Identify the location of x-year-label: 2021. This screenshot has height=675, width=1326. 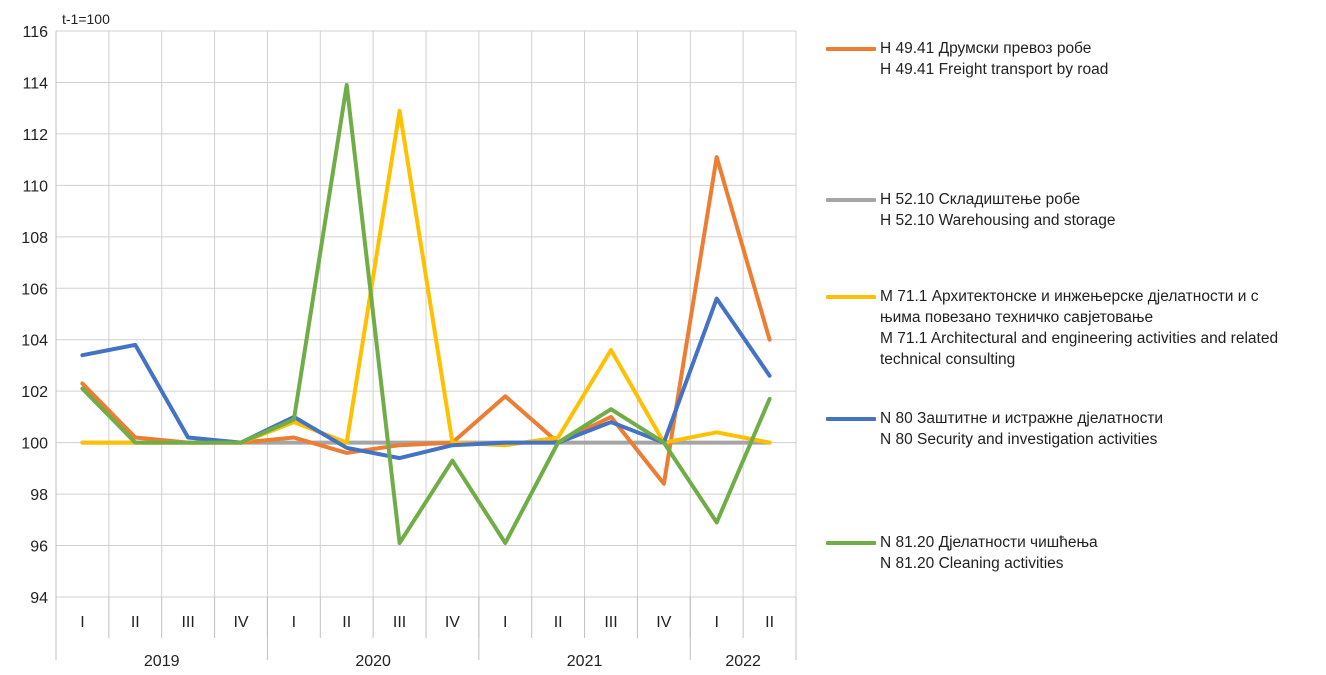
(585, 661).